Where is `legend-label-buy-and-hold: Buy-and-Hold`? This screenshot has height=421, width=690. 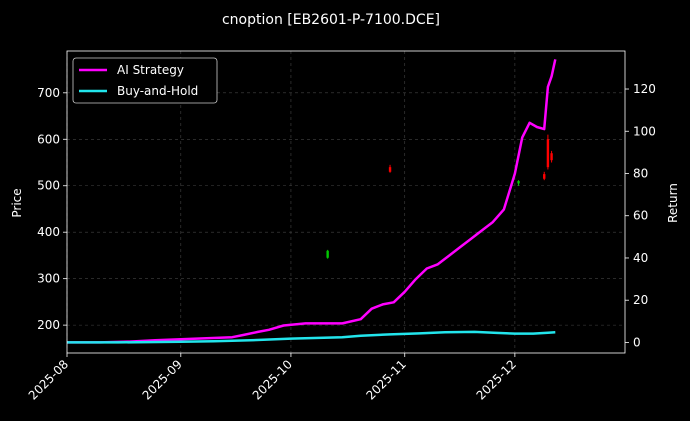 legend-label-buy-and-hold: Buy-and-Hold is located at coordinates (157, 91).